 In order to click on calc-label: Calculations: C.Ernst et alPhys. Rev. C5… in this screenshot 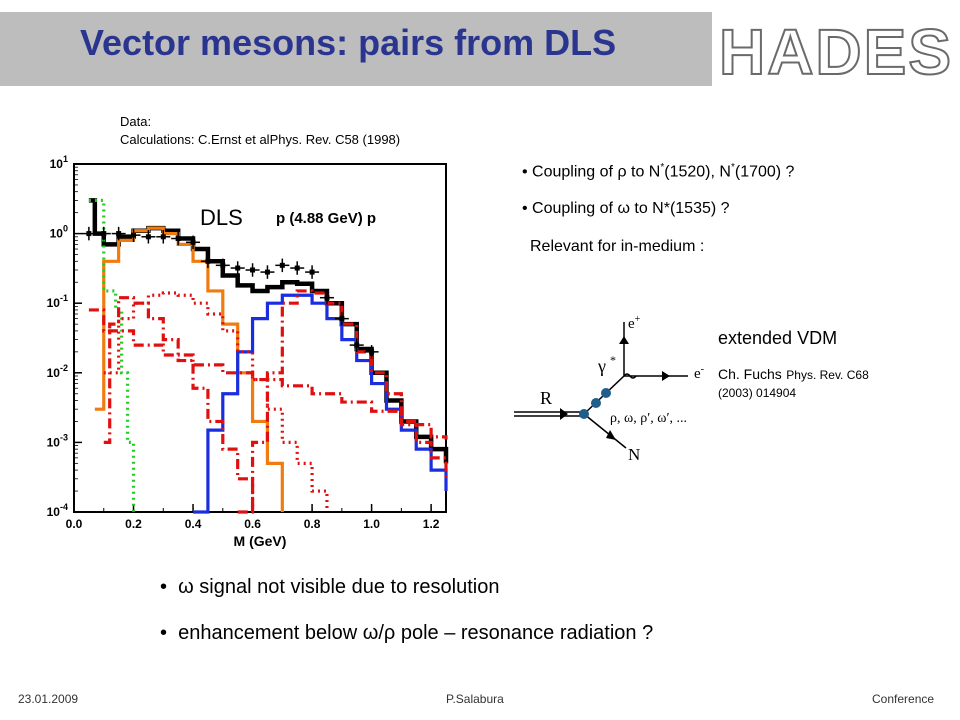, I will do `click(260, 139)`.